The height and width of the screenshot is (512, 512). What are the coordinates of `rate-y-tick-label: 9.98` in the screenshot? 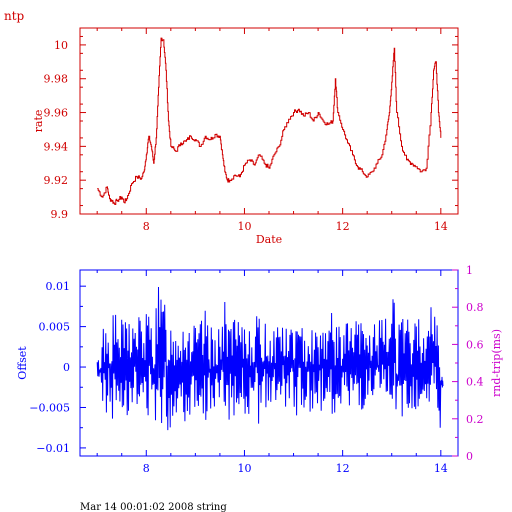 It's located at (56, 79).